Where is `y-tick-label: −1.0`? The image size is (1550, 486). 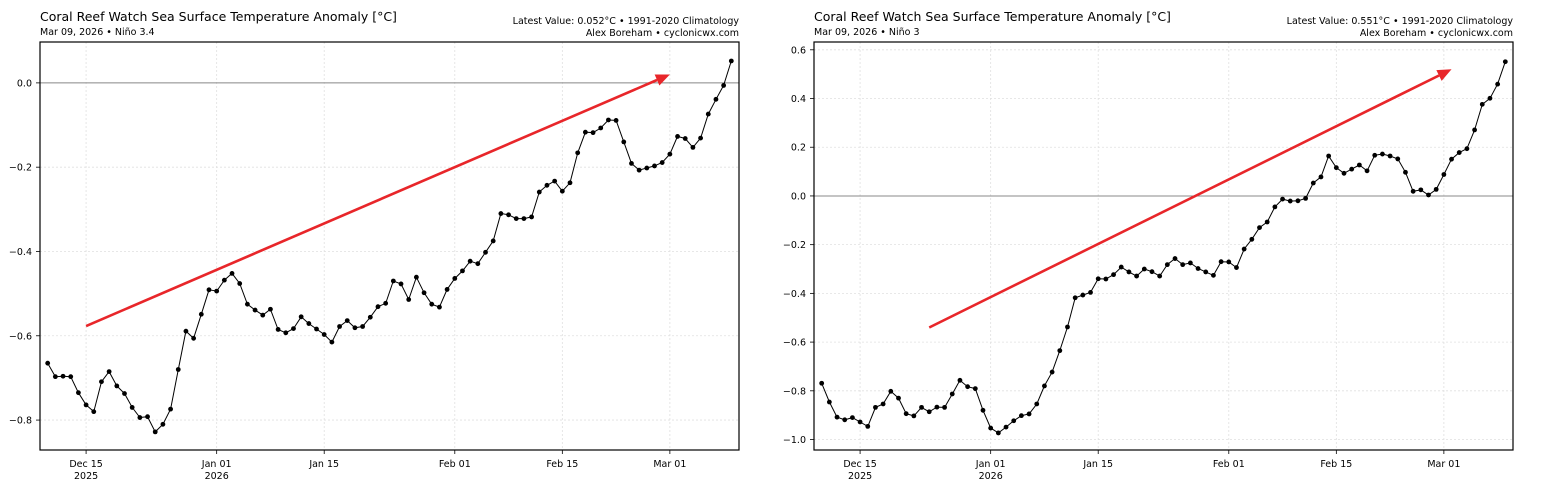
y-tick-label: −1.0 is located at coordinates (794, 440).